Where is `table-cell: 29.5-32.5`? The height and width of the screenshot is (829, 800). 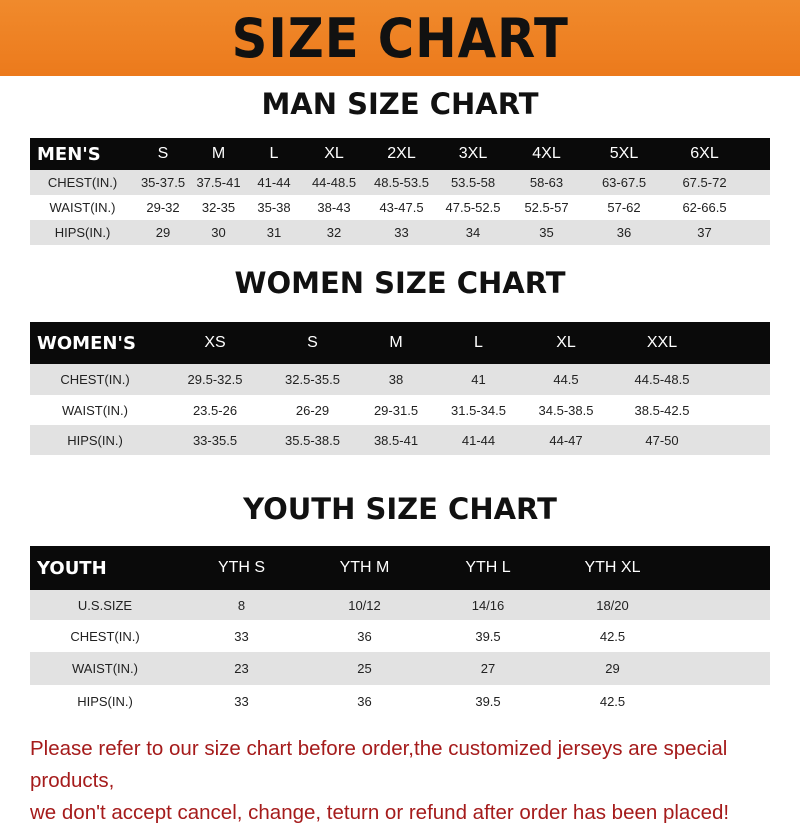
table-cell: 29.5-32.5 is located at coordinates (215, 379).